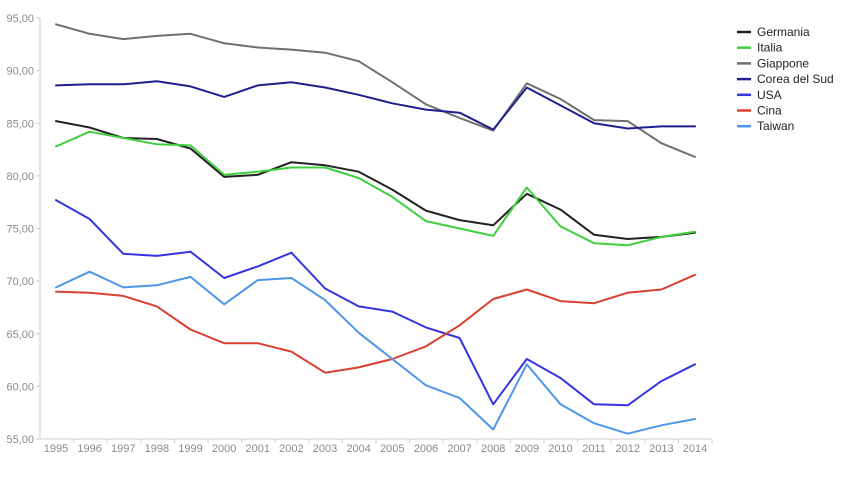 Image resolution: width=853 pixels, height=485 pixels. What do you see at coordinates (20, 335) in the screenshot?
I see `y-tick-label: 65,00` at bounding box center [20, 335].